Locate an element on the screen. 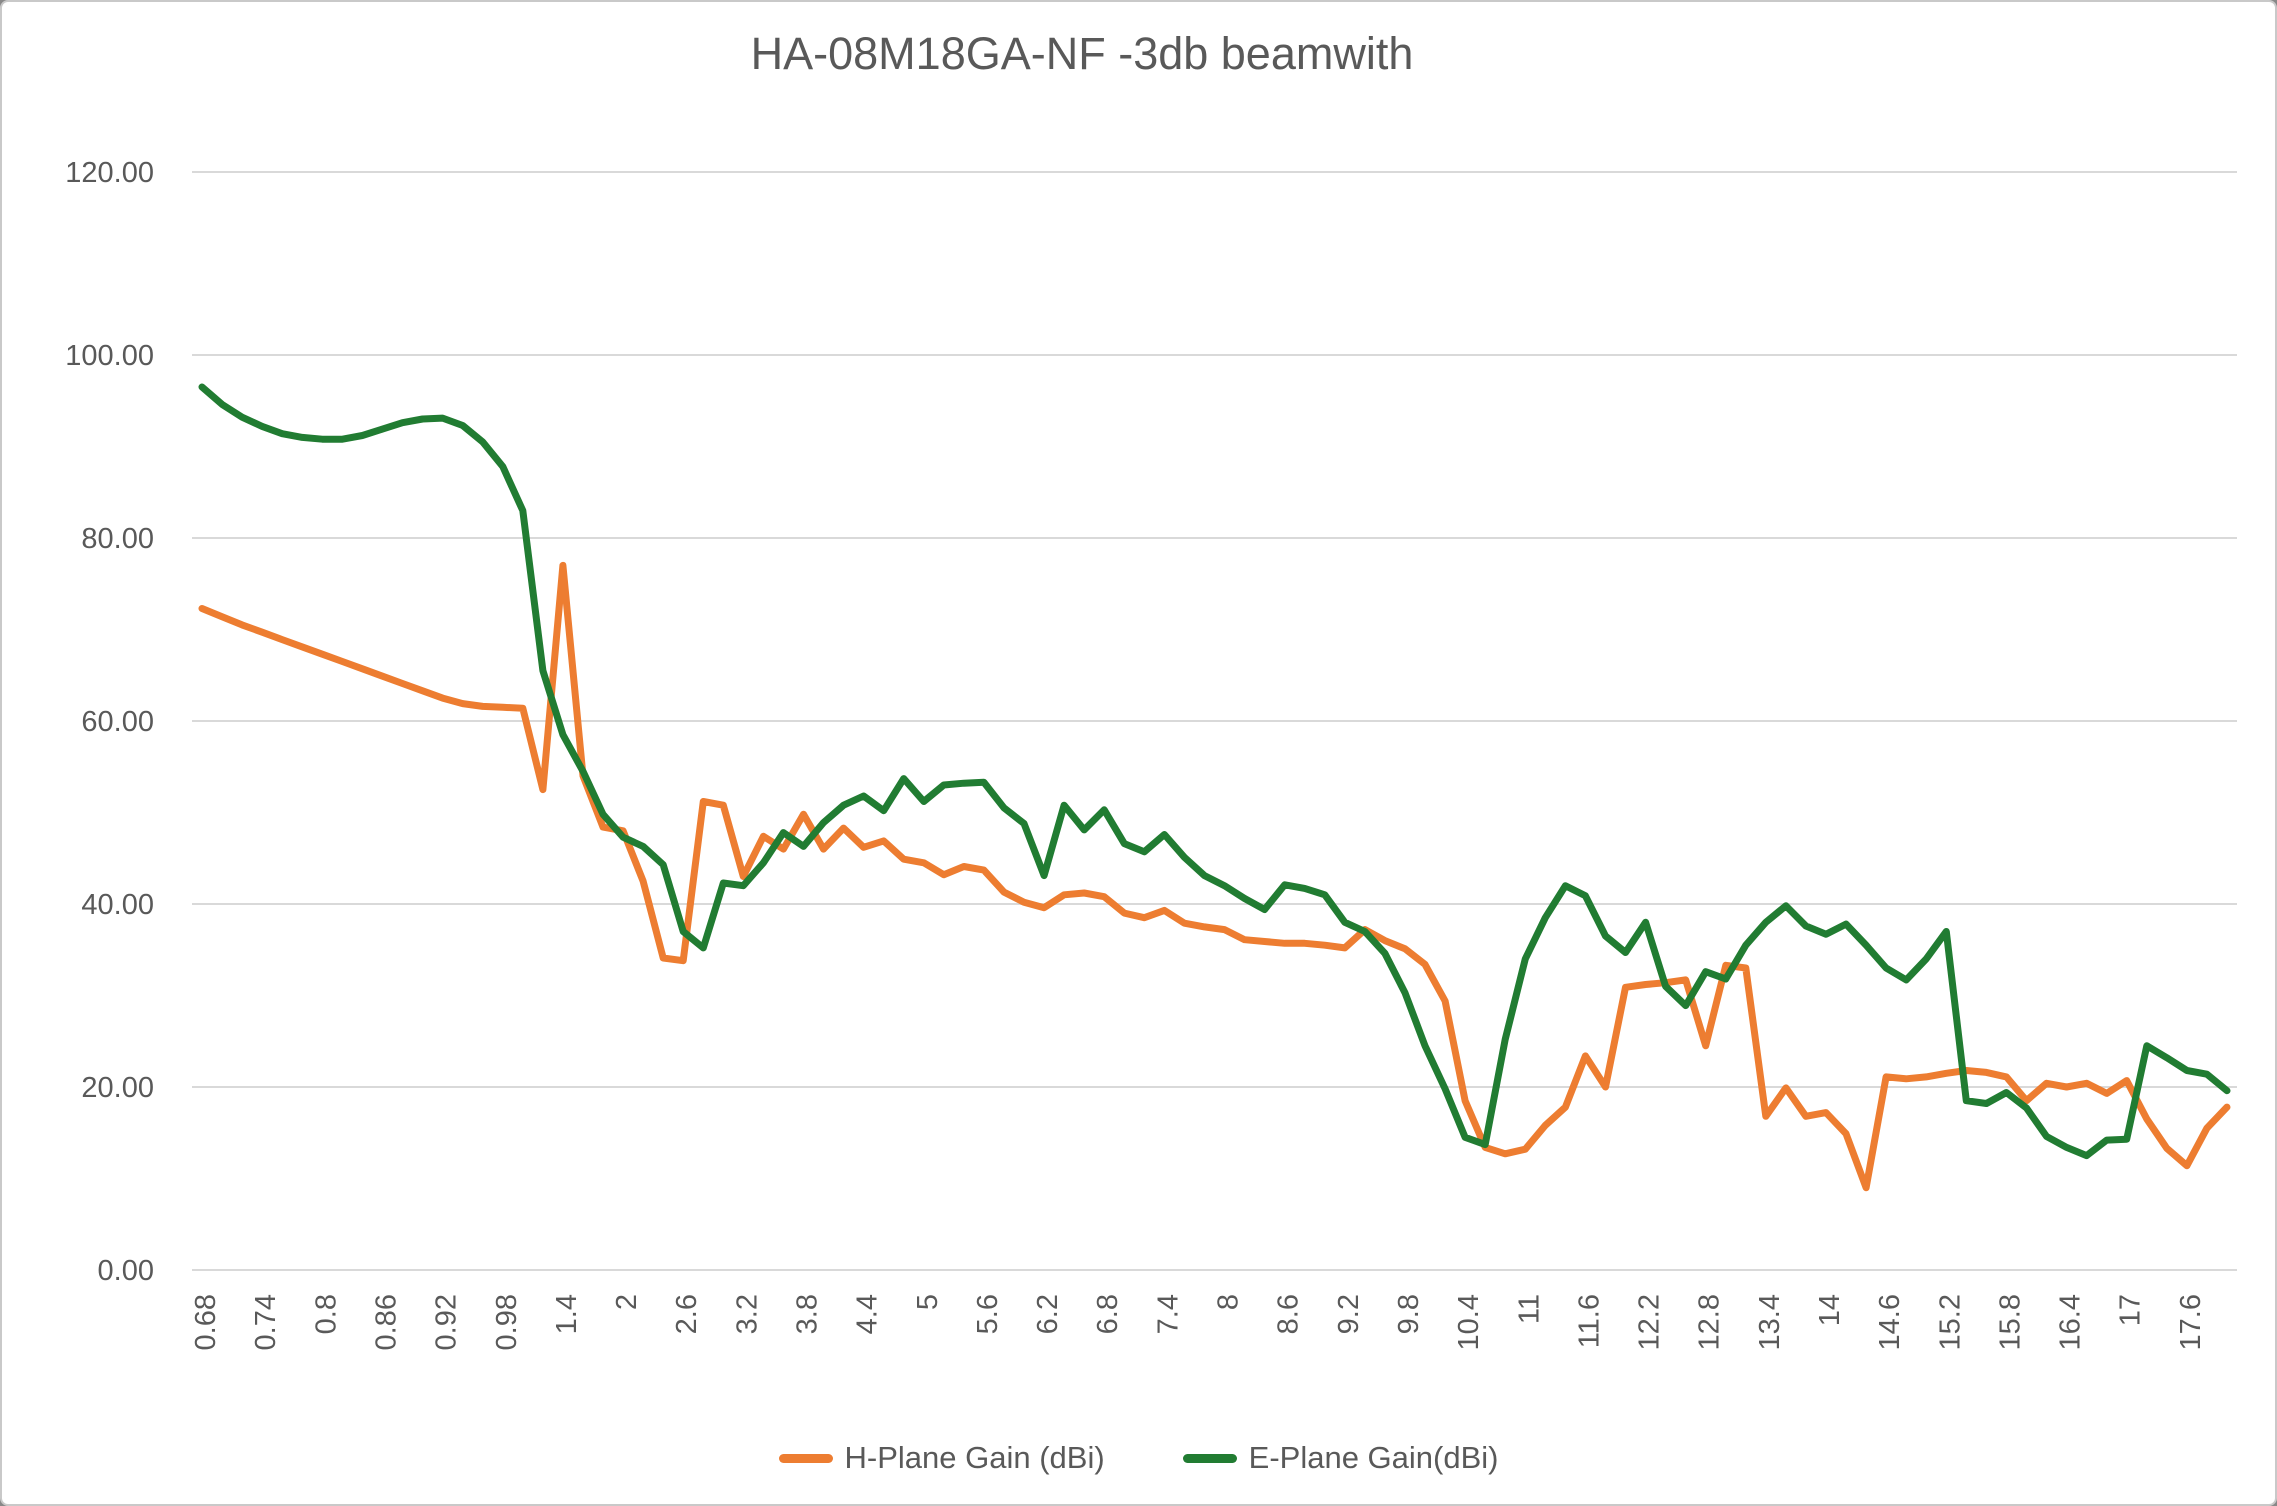 This screenshot has height=1506, width=2277. legend-label-h-plane: H-Plane Gain (dBi) is located at coordinates (974, 1457).